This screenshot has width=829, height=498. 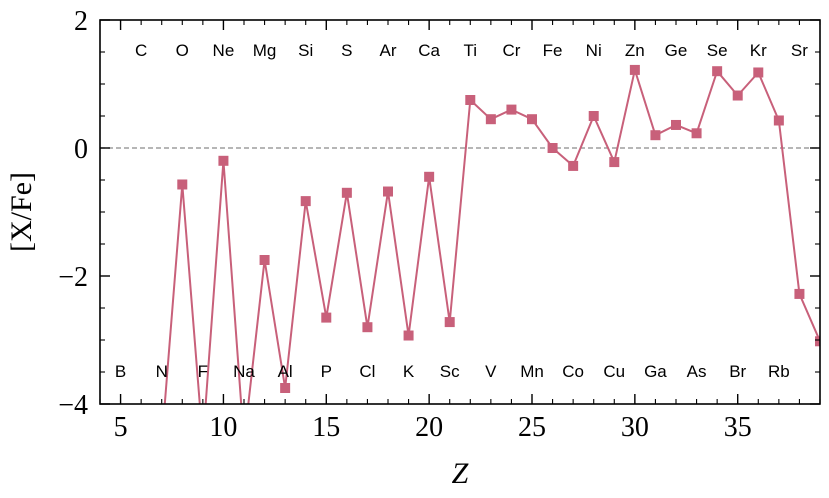 I want to click on element-label-top: O, so click(x=182, y=50).